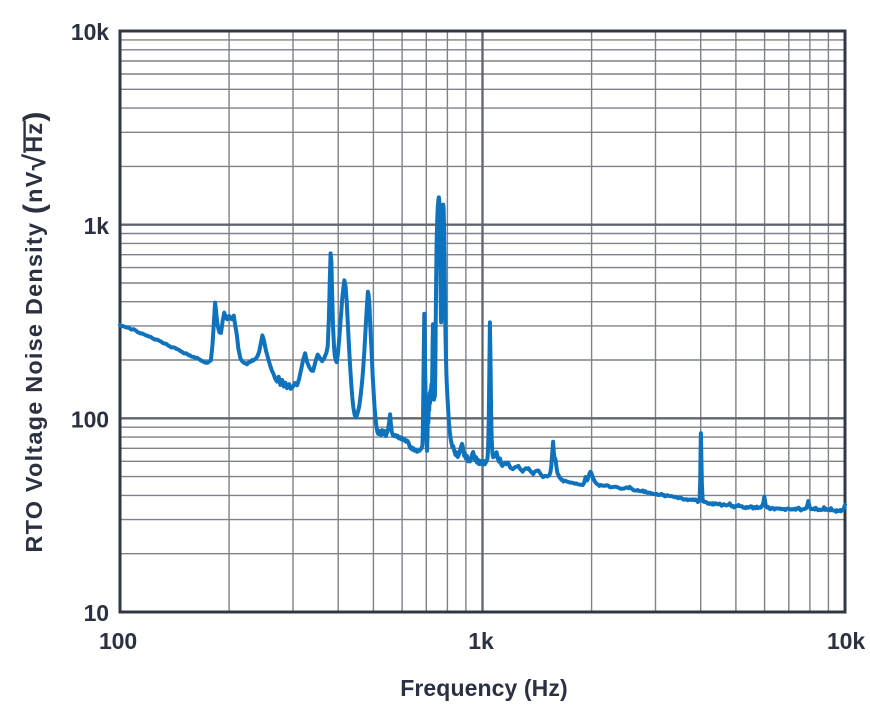 The image size is (870, 717). Describe the element at coordinates (96, 613) in the screenshot. I see `svg-text: 10` at that location.